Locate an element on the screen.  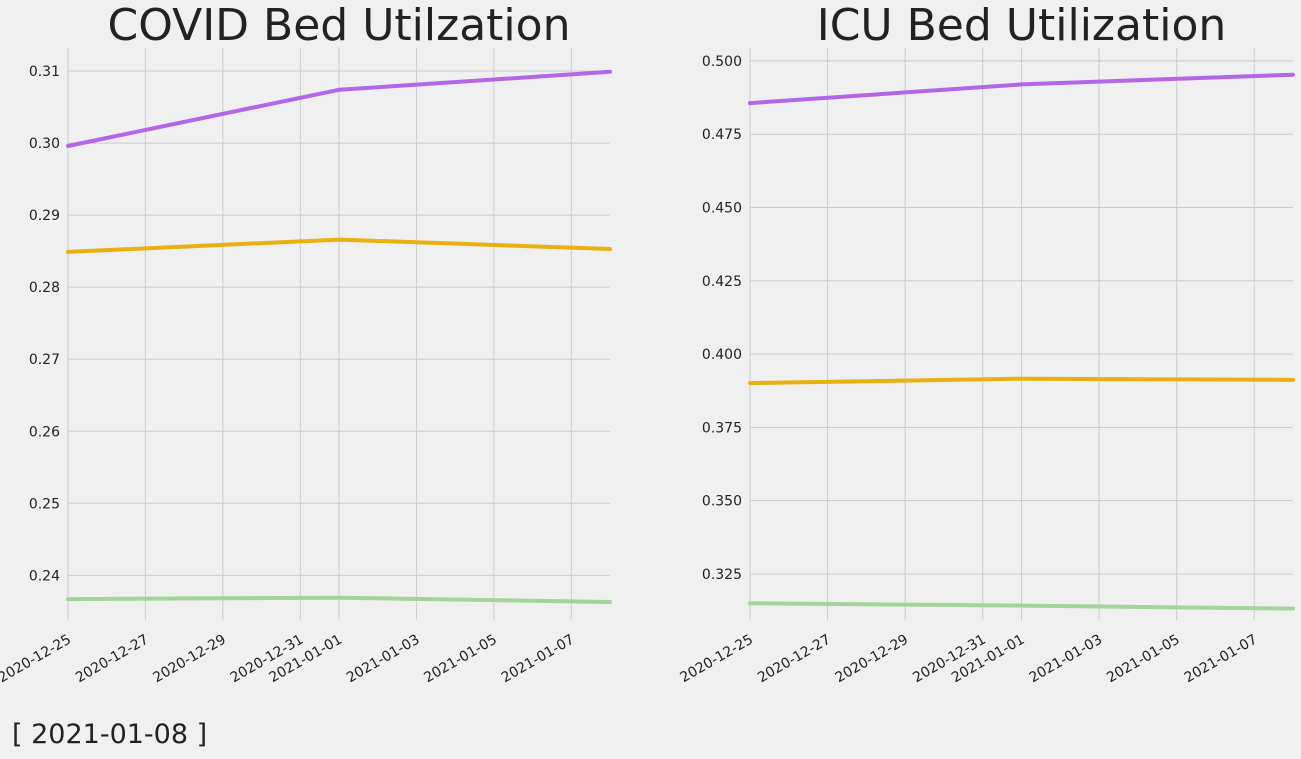
y-tick-label: 0.475 is located at coordinates (722, 135).